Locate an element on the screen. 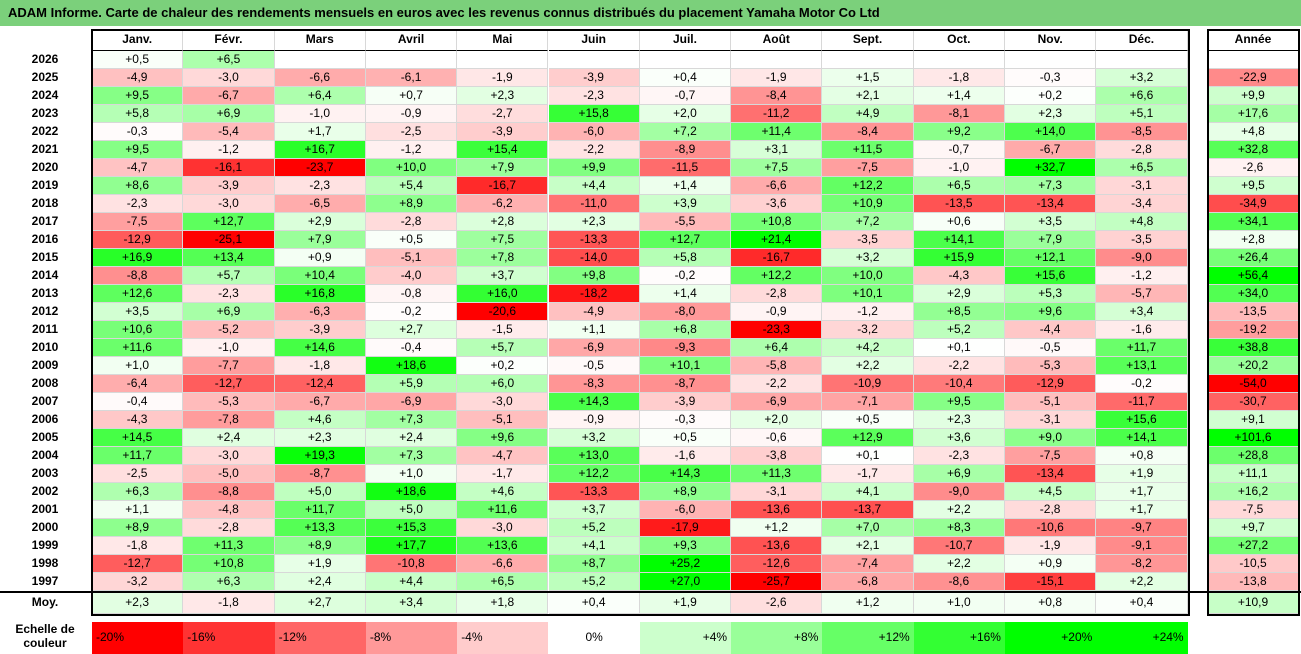  year-total-cell: +34,0 is located at coordinates (1253, 294).